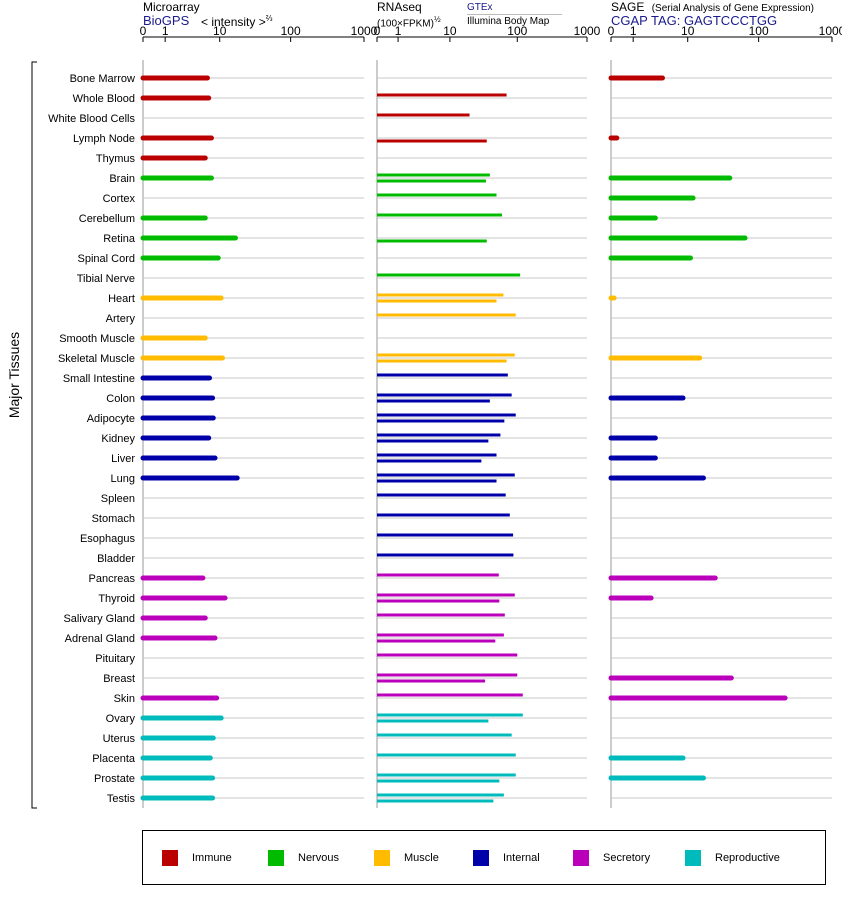 The width and height of the screenshot is (842, 900). Describe the element at coordinates (124, 699) in the screenshot. I see `tissue-label: Skin` at that location.